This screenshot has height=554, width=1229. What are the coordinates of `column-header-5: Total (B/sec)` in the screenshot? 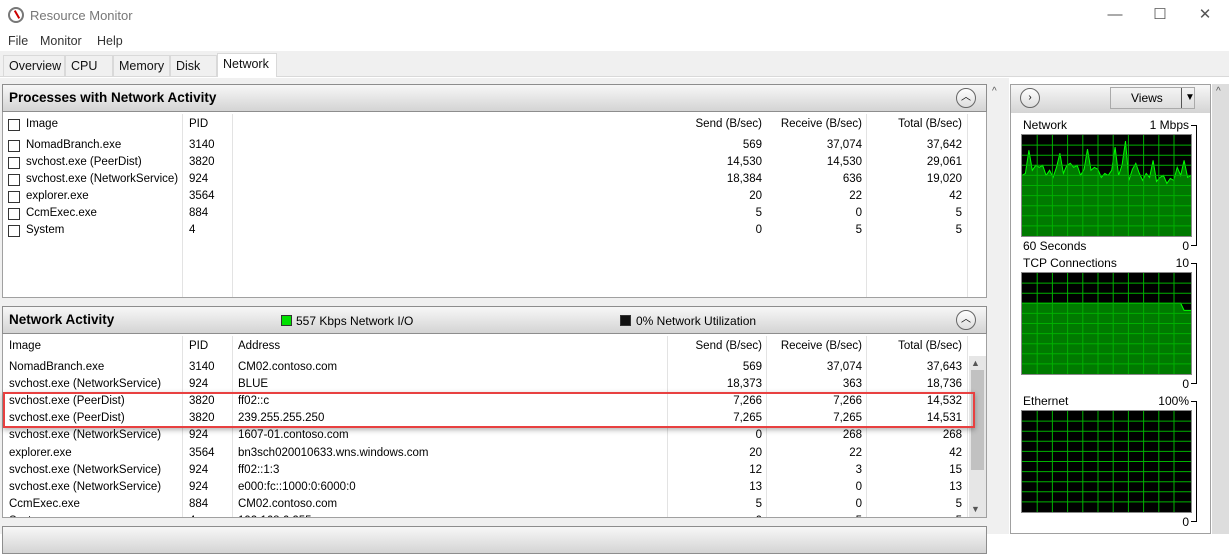 It's located at (930, 346).